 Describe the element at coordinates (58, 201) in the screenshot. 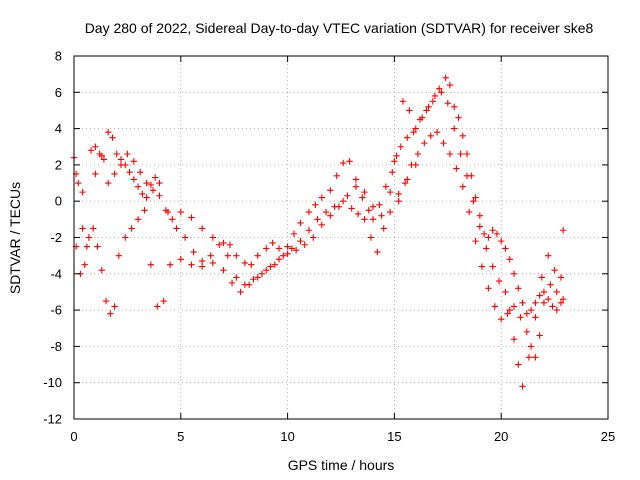

I see `y-tick-label: 0` at that location.